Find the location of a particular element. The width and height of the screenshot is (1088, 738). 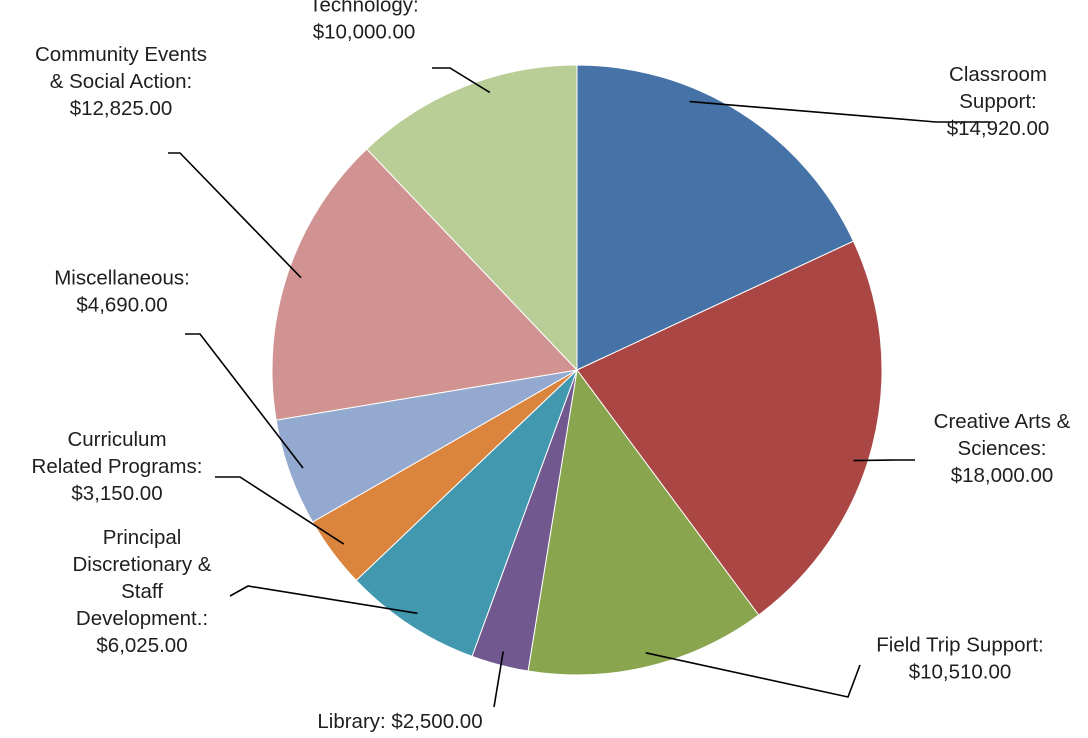

slice-value-label: $14,920.00 is located at coordinates (998, 128).